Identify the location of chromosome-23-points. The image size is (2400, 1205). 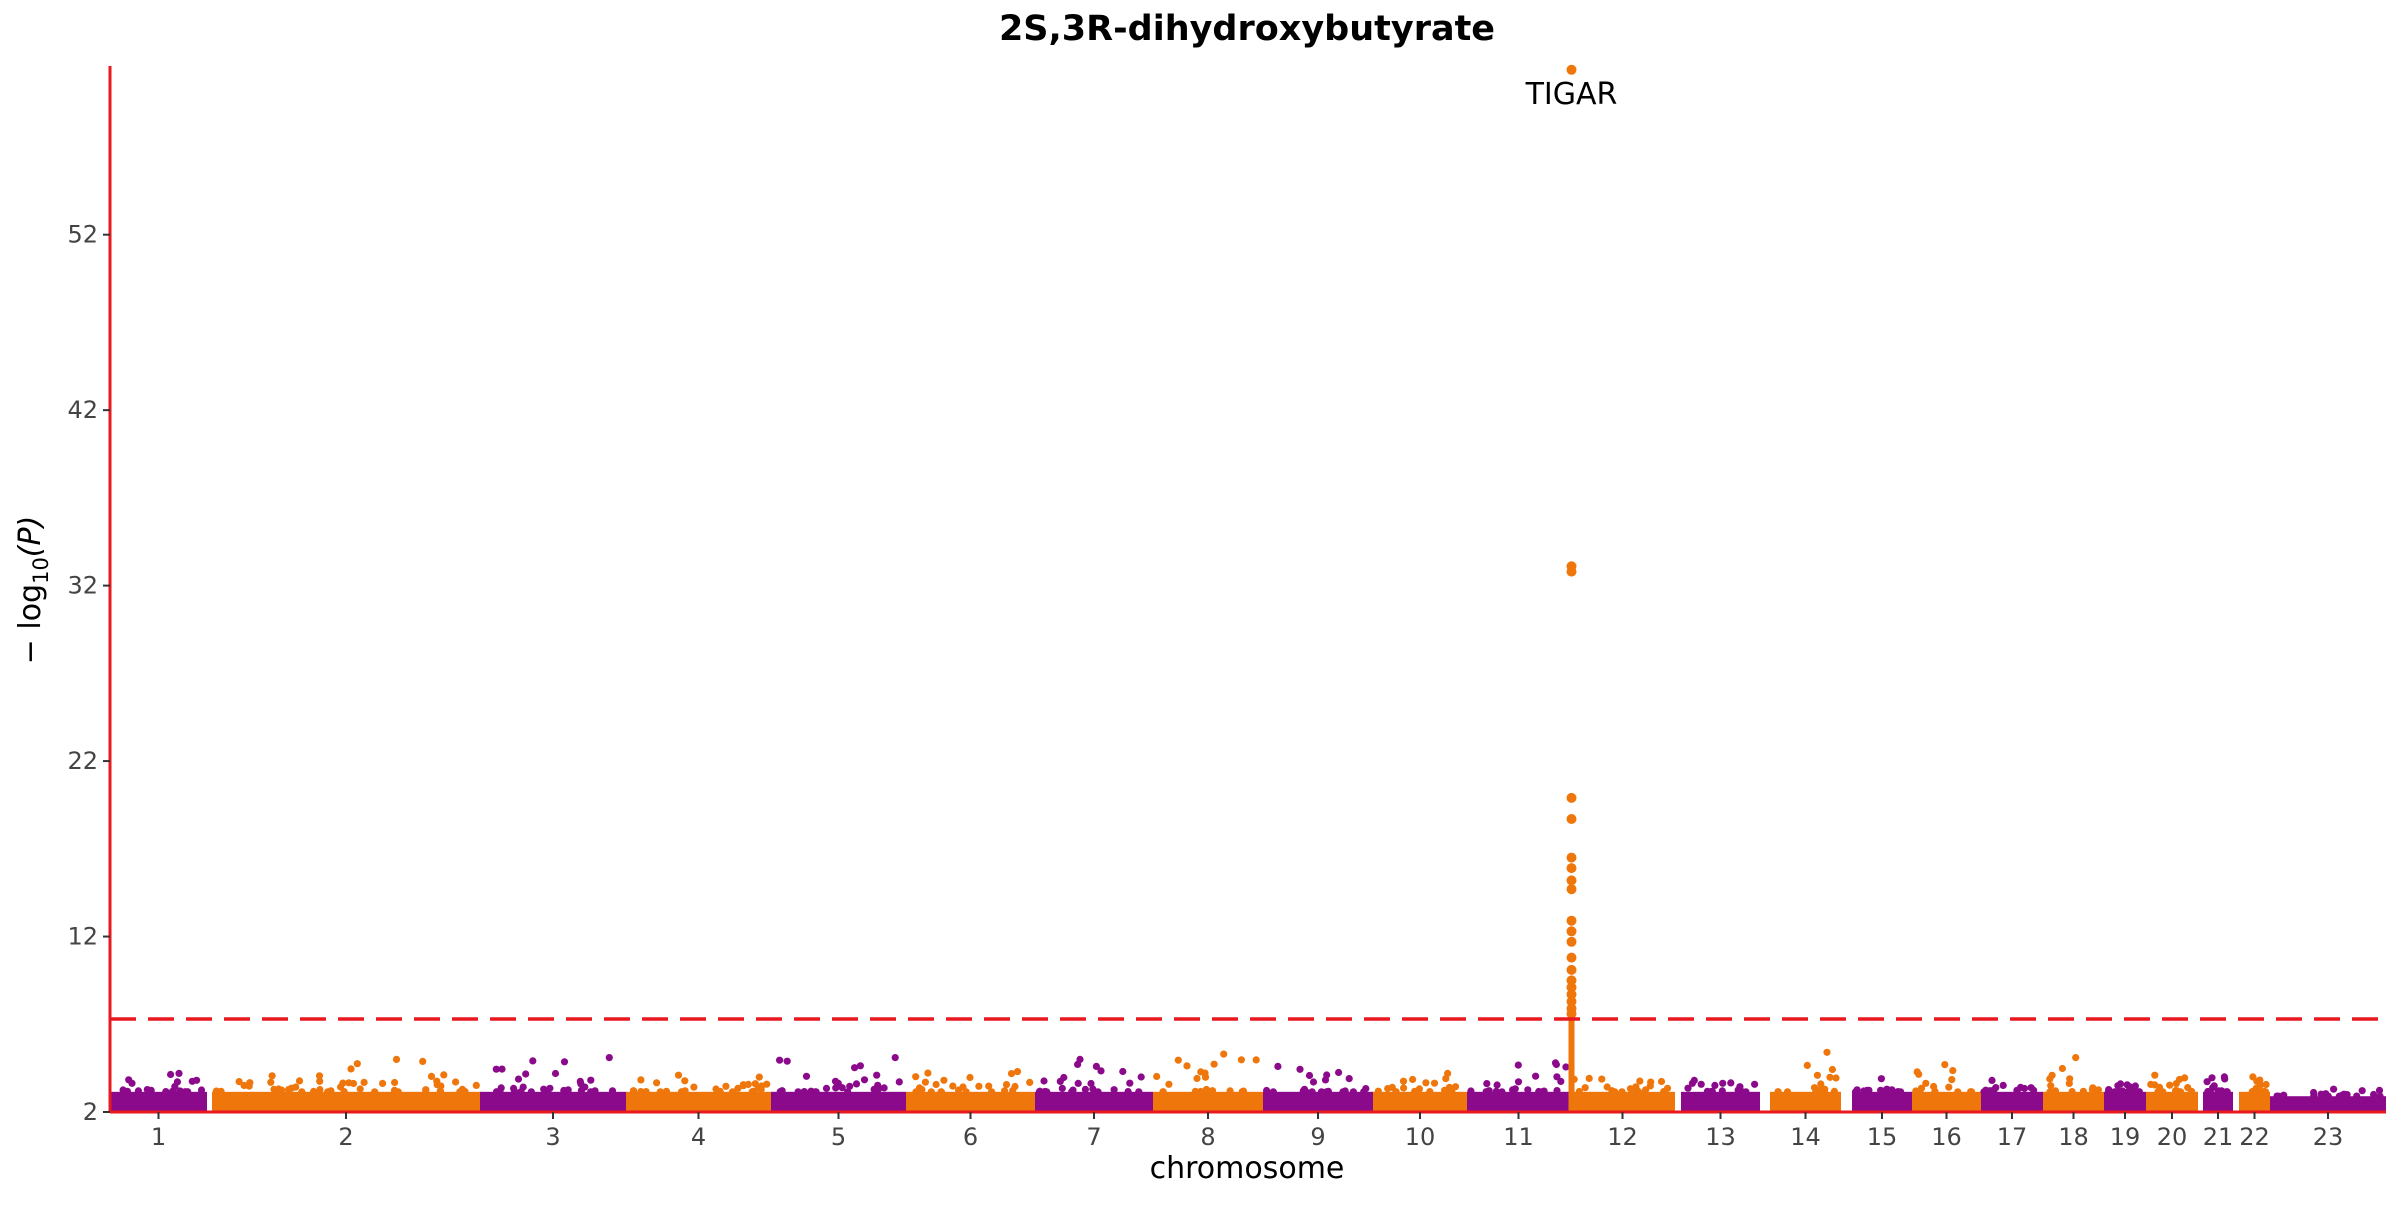
(2328, 1098).